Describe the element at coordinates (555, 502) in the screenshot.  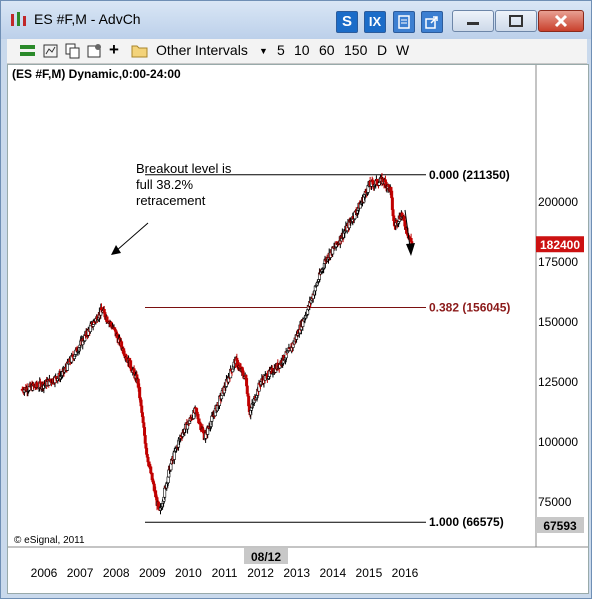
I see `y-tick-label: 75000` at that location.